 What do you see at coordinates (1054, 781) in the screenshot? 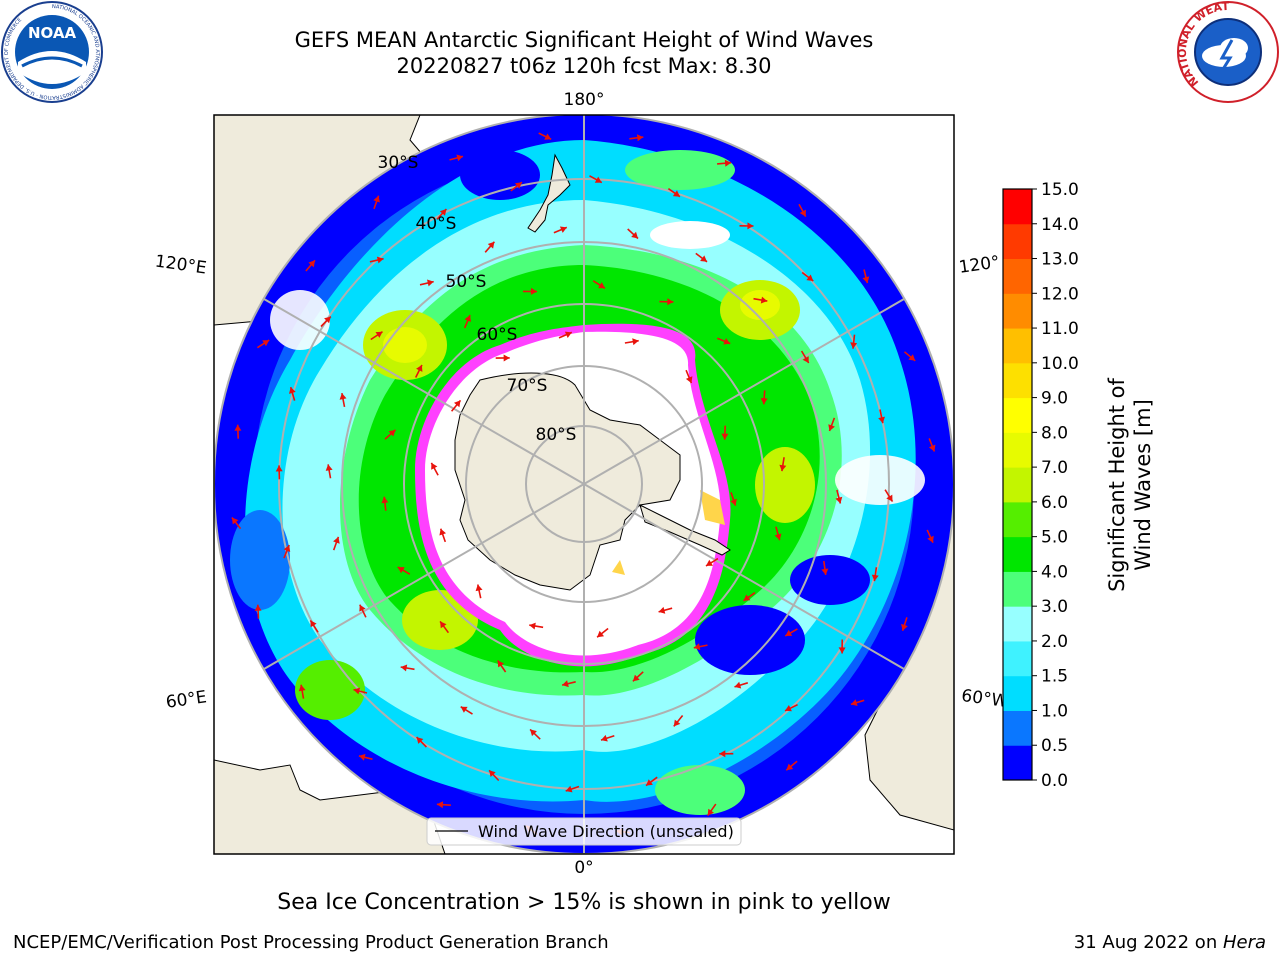
I see `colorbar-tick-label: 0.0` at bounding box center [1054, 781].